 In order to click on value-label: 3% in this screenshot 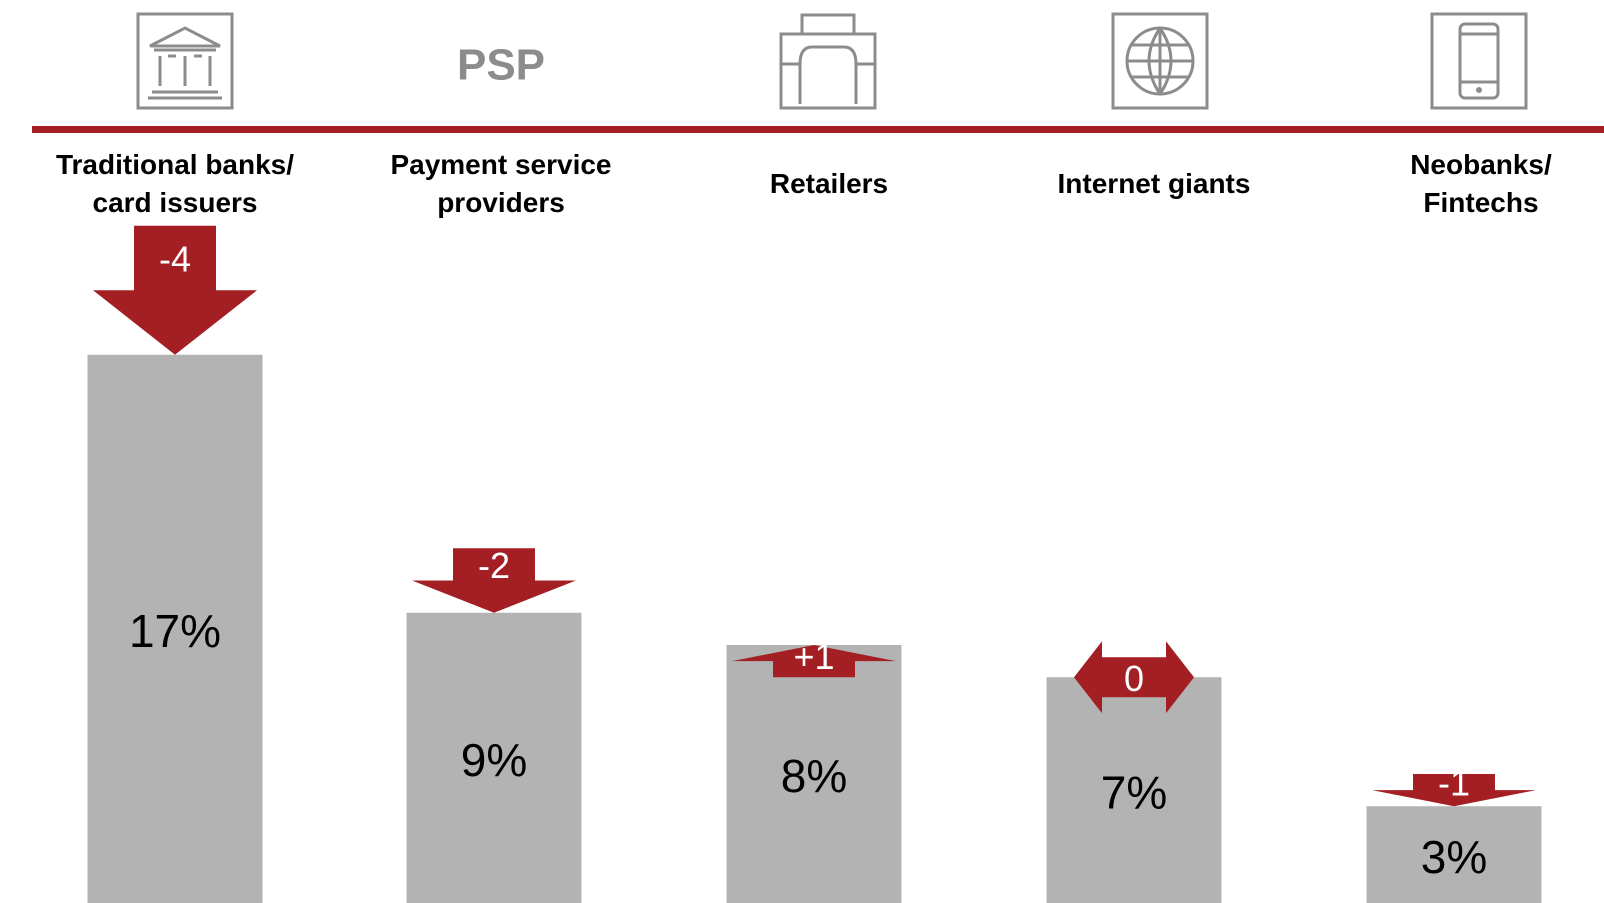, I will do `click(1454, 857)`.